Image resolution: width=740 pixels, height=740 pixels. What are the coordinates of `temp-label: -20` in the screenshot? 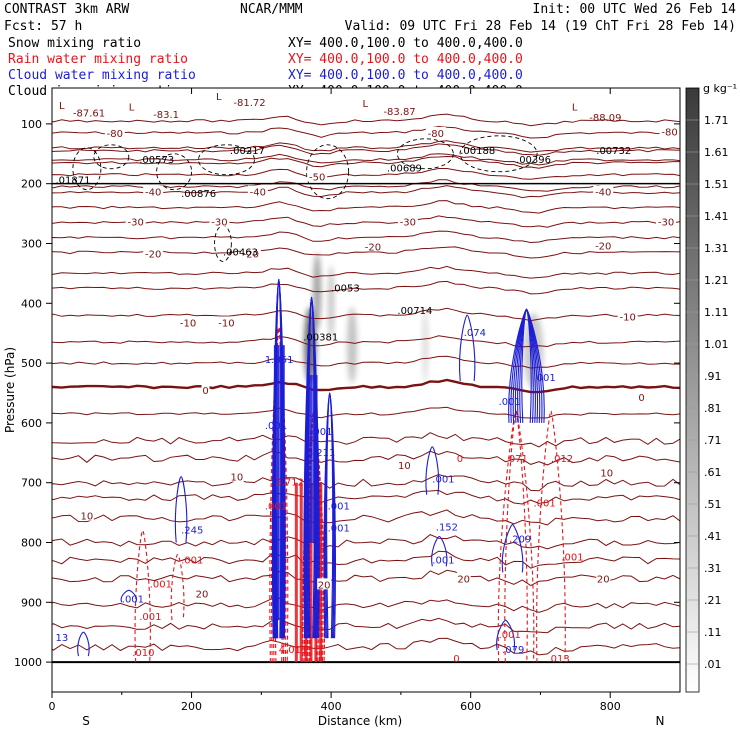 It's located at (251, 255).